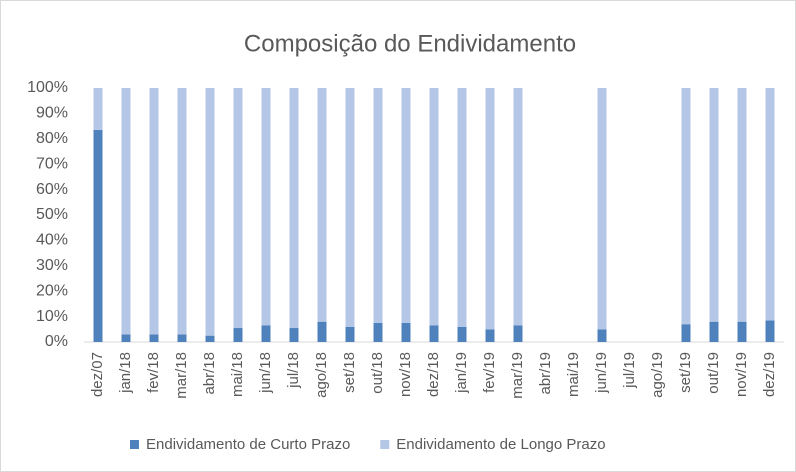  Describe the element at coordinates (517, 375) in the screenshot. I see `x-tick-label: mar/19` at that location.